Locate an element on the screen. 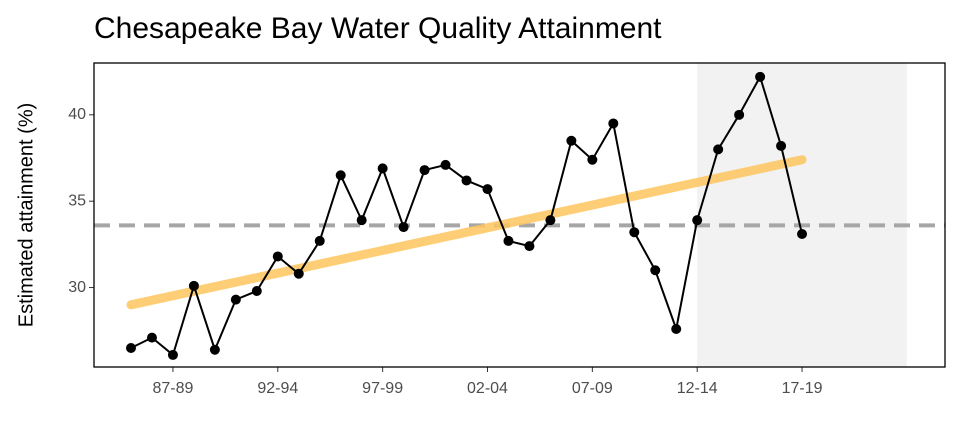 This screenshot has height=432, width=960. x-tick-label: 17-19 is located at coordinates (802, 388).